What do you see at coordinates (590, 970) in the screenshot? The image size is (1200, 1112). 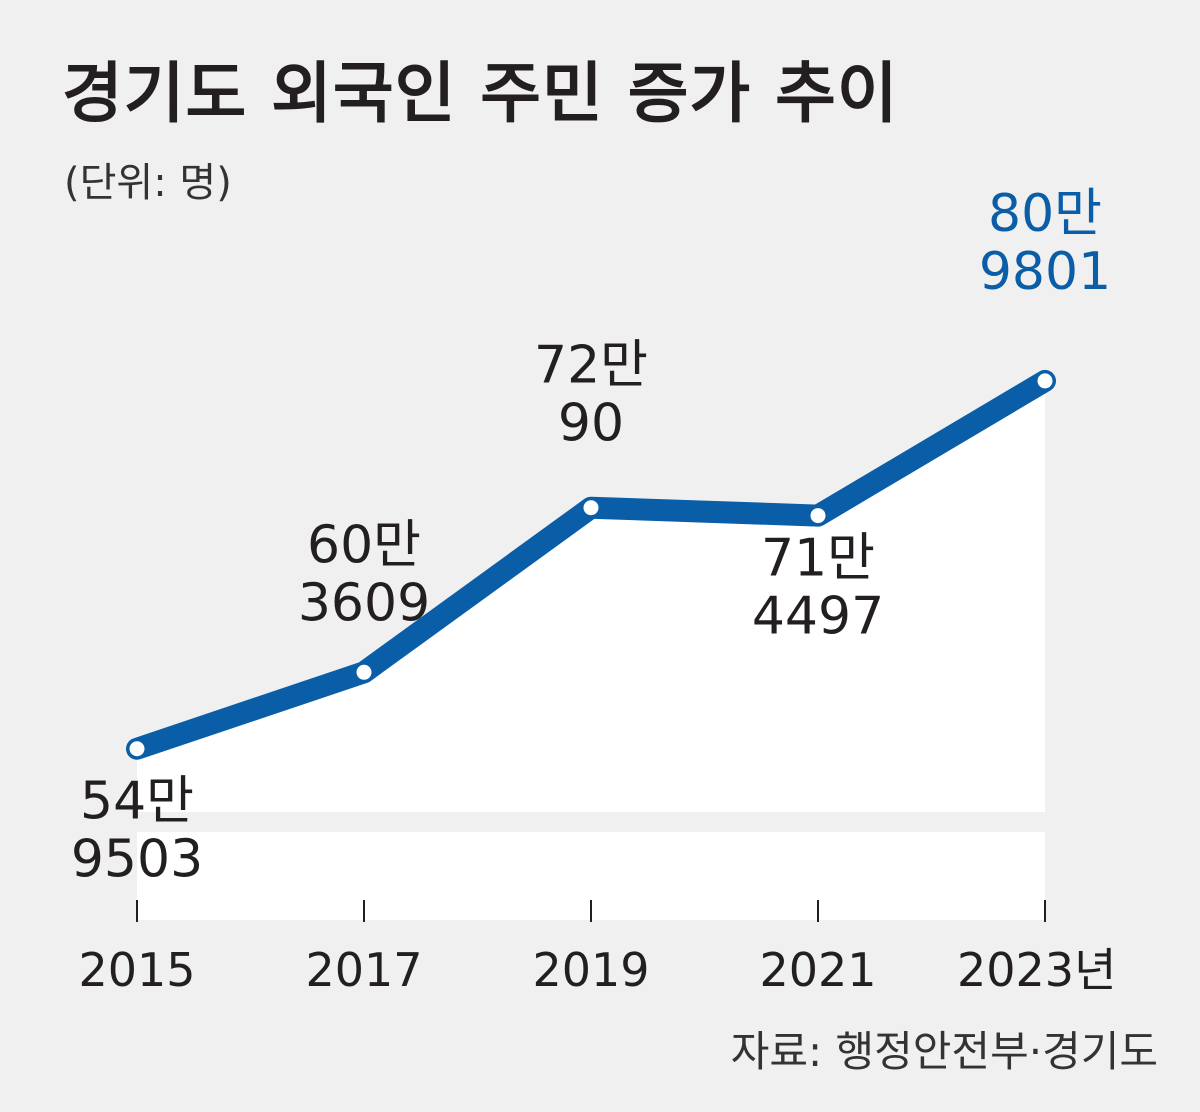 I see `x-tick-label: 2019` at bounding box center [590, 970].